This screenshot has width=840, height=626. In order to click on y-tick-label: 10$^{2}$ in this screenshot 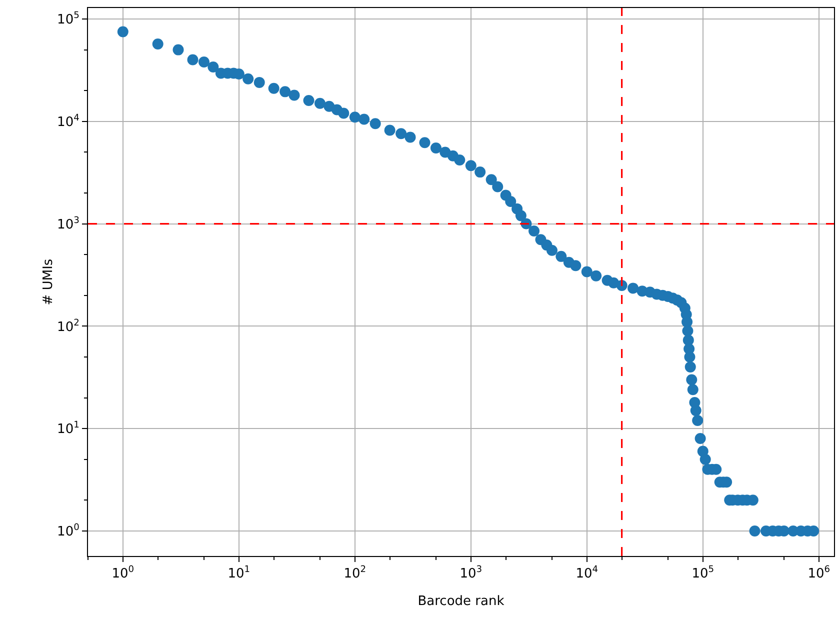, I will do `click(68, 326)`.